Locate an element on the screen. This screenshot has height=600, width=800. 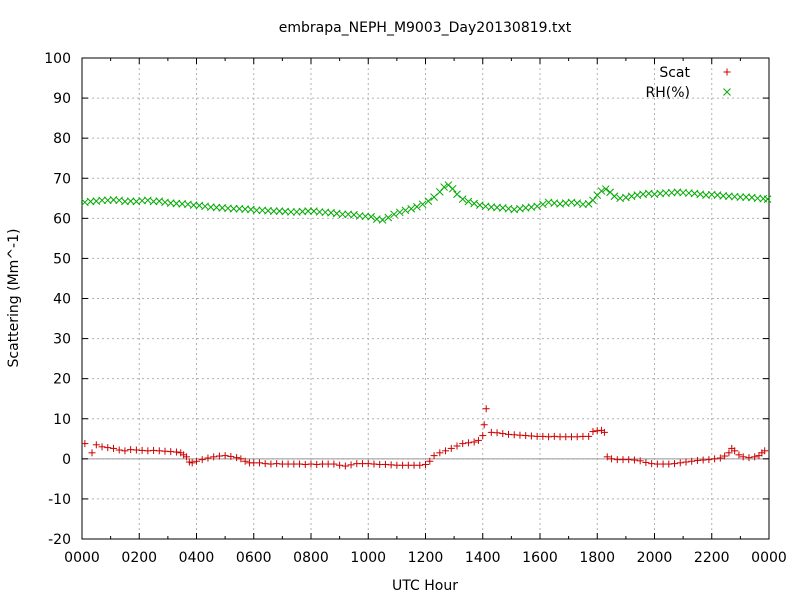
x-tick-label: 1600 is located at coordinates (540, 558).